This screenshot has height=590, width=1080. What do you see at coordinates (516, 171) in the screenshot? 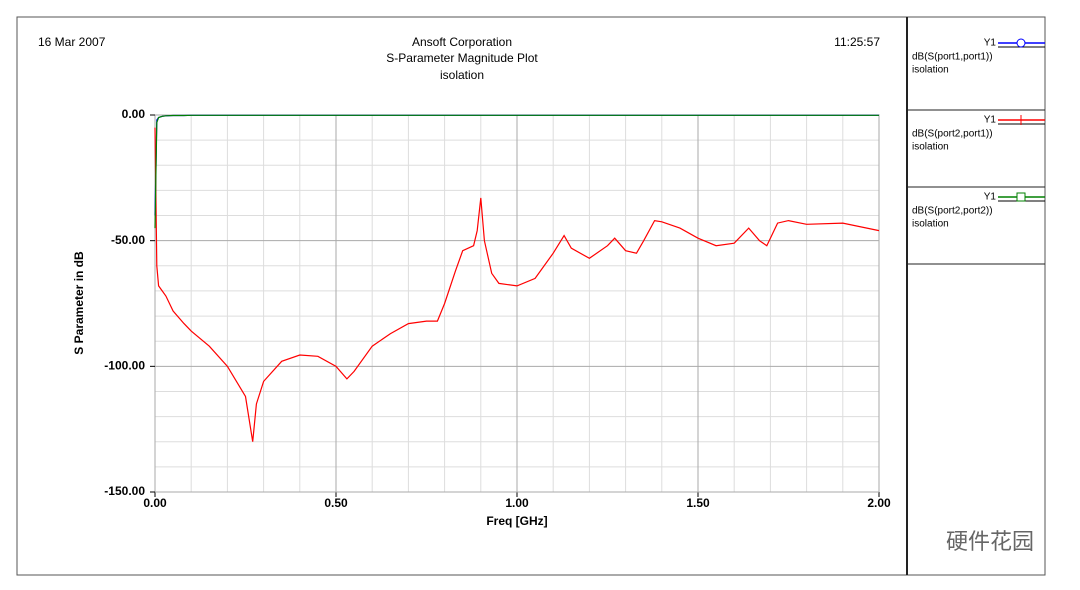
I see `data-line` at bounding box center [516, 171].